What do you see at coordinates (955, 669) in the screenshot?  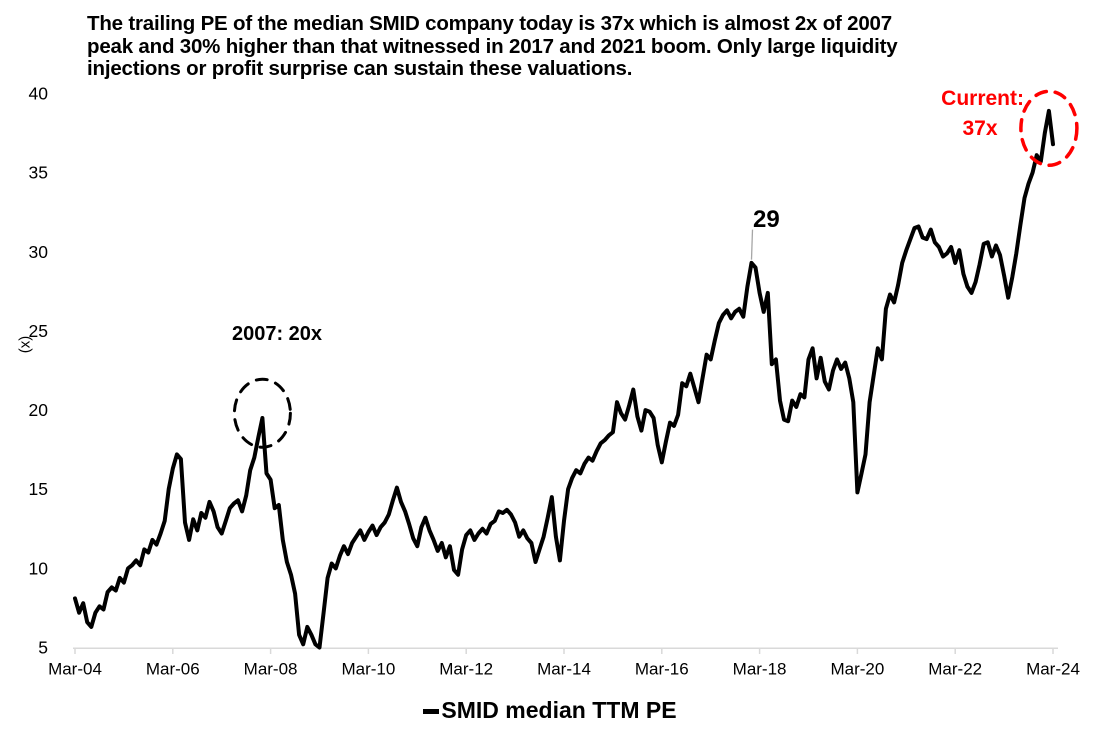 I see `x-tick-label: Mar-22` at bounding box center [955, 669].